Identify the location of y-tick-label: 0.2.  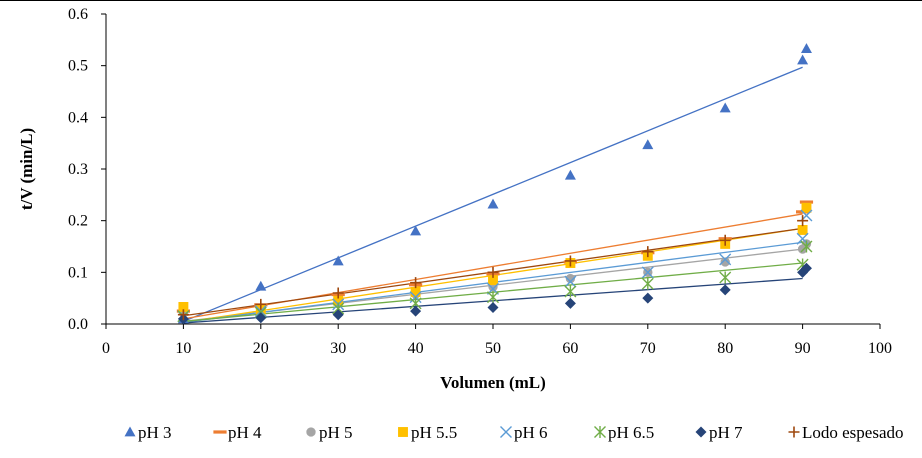
(78, 221).